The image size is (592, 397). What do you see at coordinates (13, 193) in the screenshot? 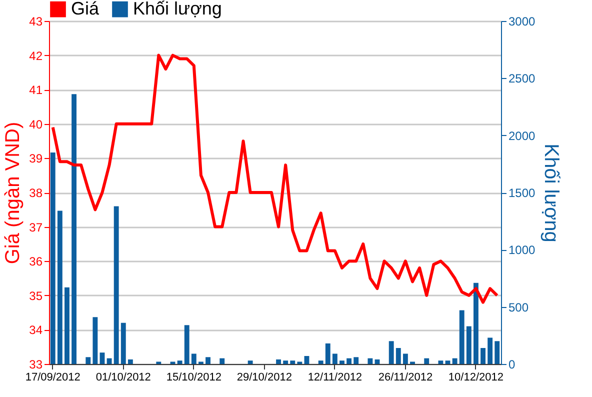
I see `y-axis-title: Giá (ngàn VND)` at bounding box center [13, 193].